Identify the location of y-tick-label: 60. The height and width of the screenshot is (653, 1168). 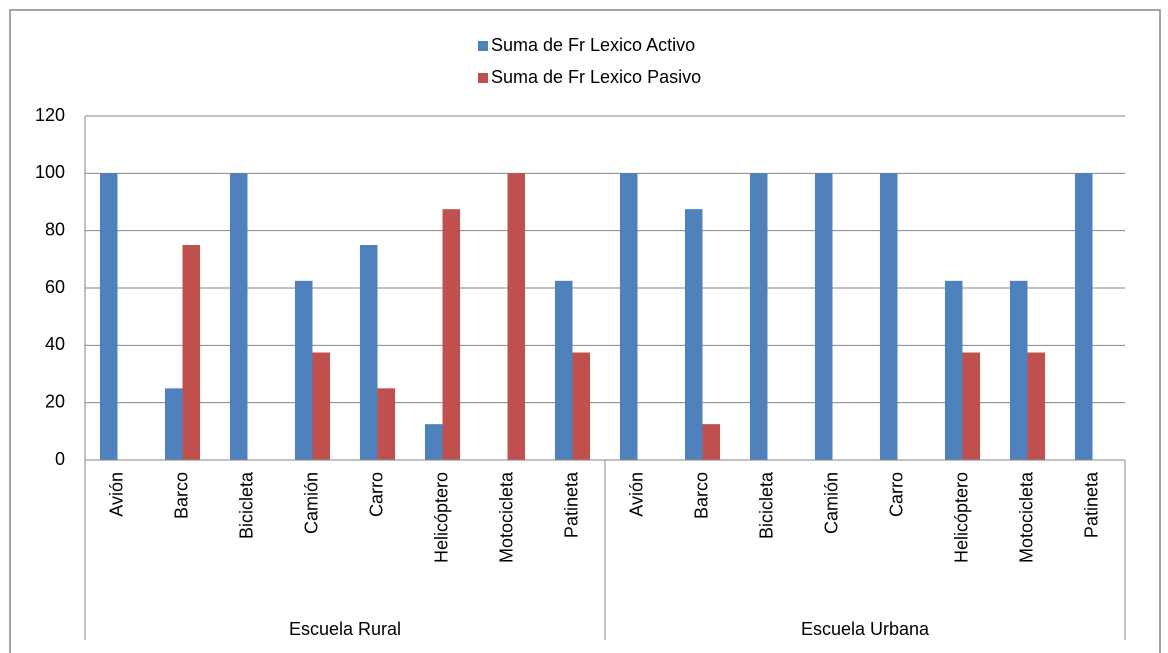
(55, 287).